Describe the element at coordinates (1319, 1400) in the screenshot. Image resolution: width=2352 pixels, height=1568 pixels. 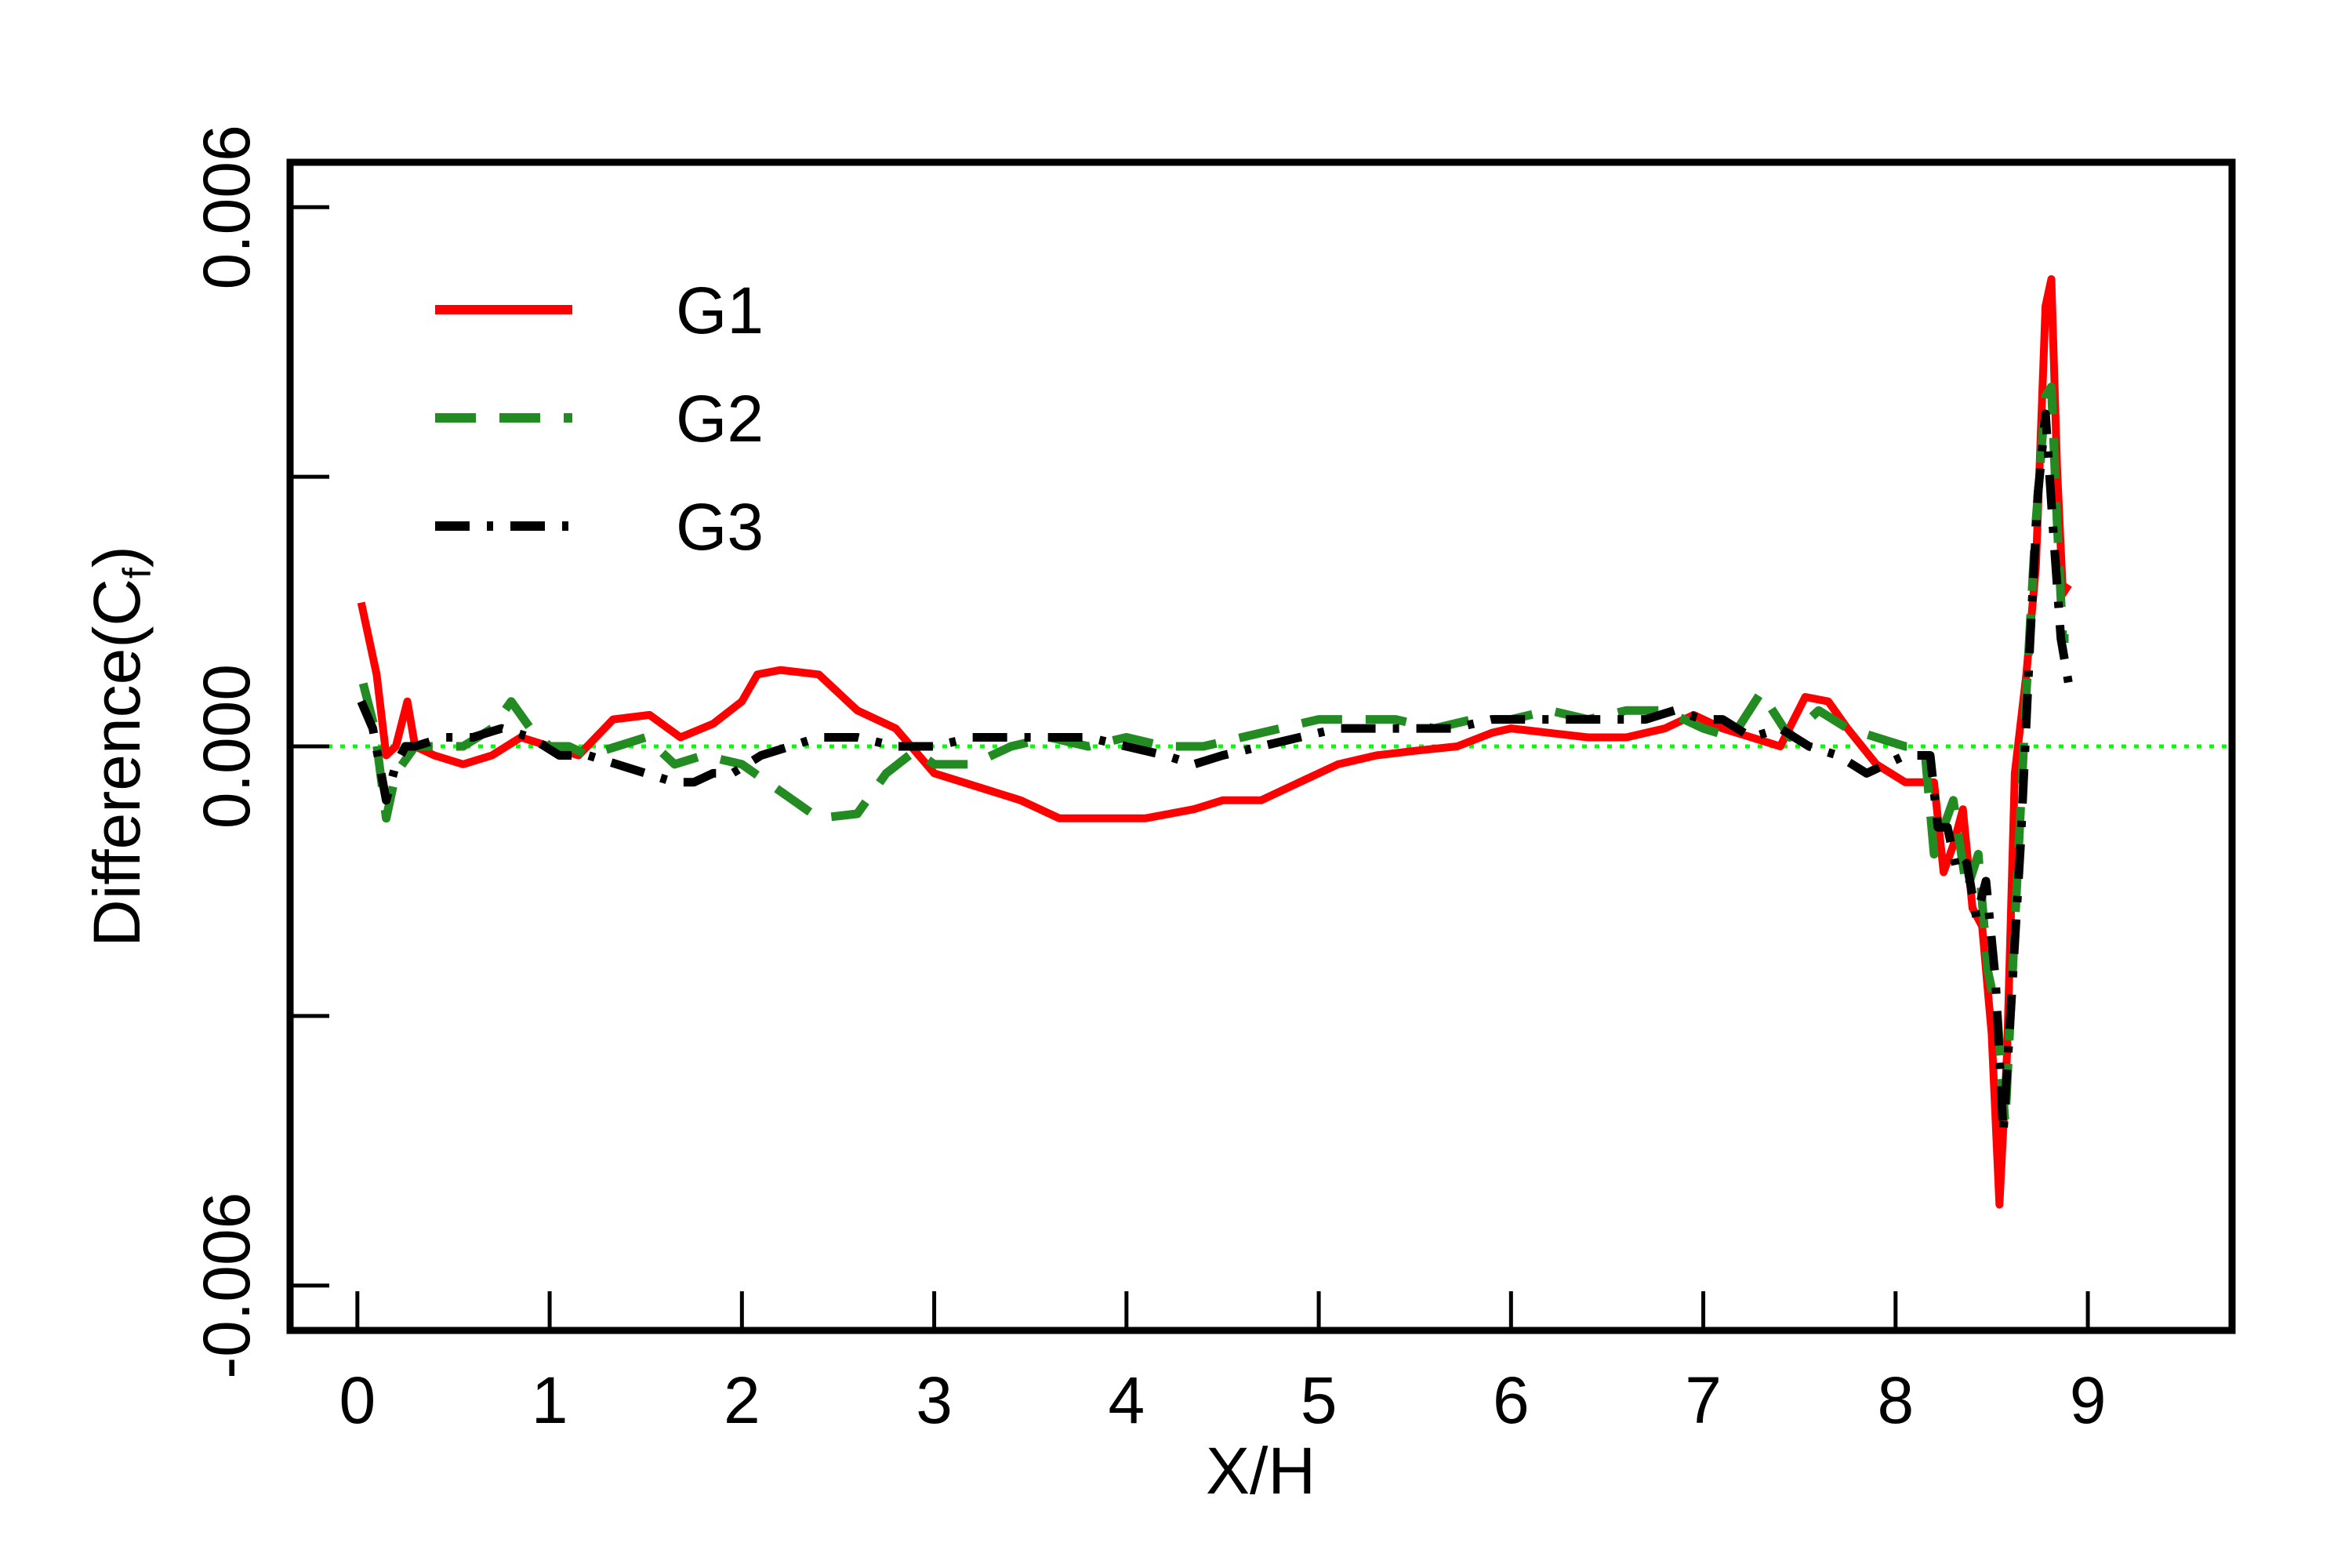
I see `x-tick-label: 5` at that location.